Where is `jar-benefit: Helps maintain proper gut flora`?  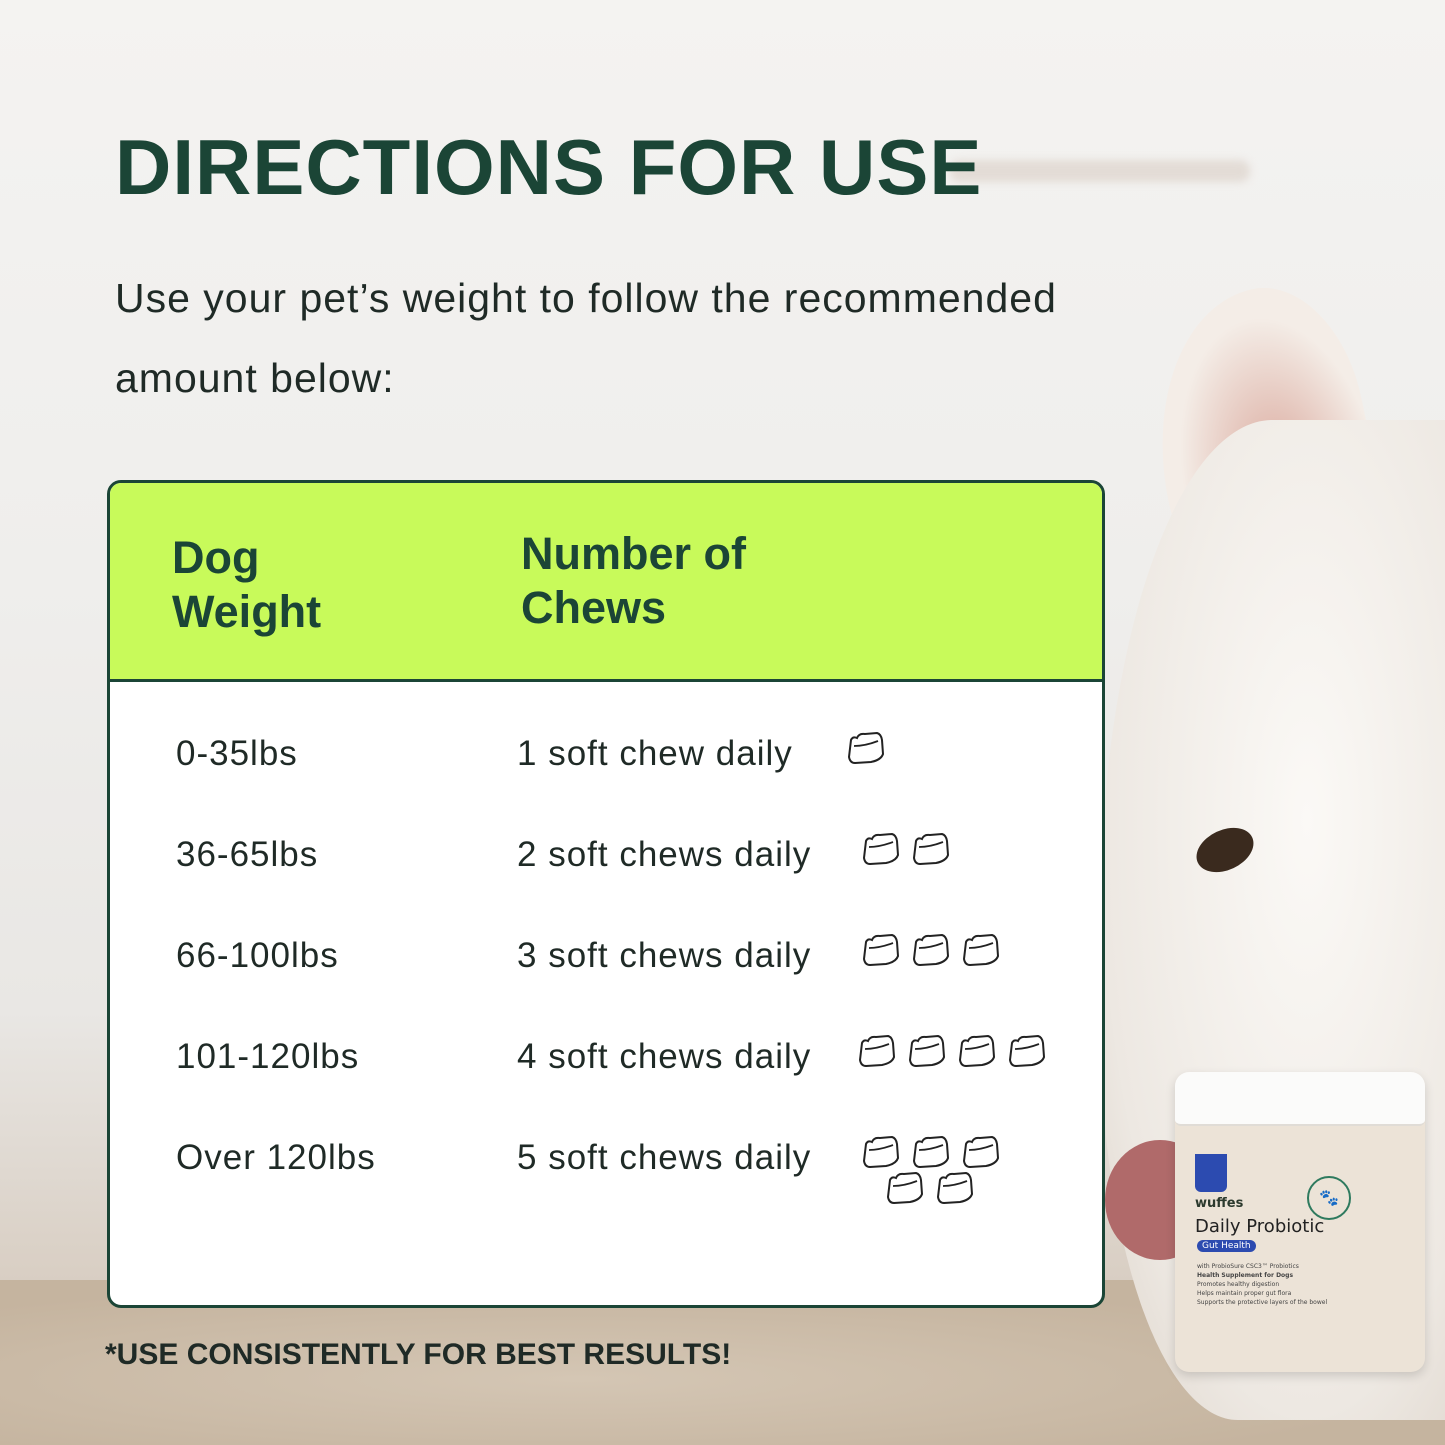
jar-benefit: Helps maintain proper gut flora is located at coordinates (1244, 1293).